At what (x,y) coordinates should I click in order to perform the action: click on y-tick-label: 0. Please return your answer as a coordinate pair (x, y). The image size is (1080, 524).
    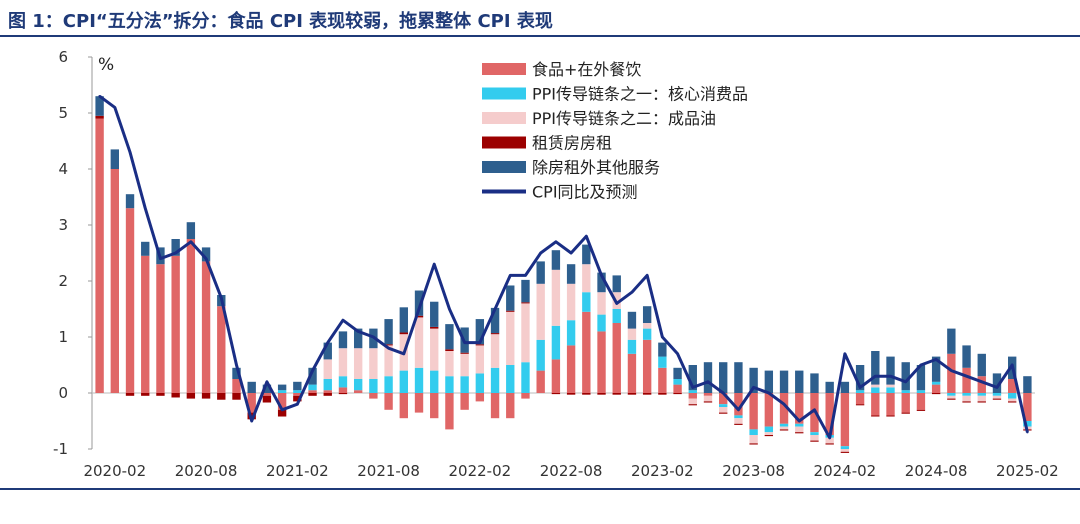
    Looking at the image, I should click on (63, 393).